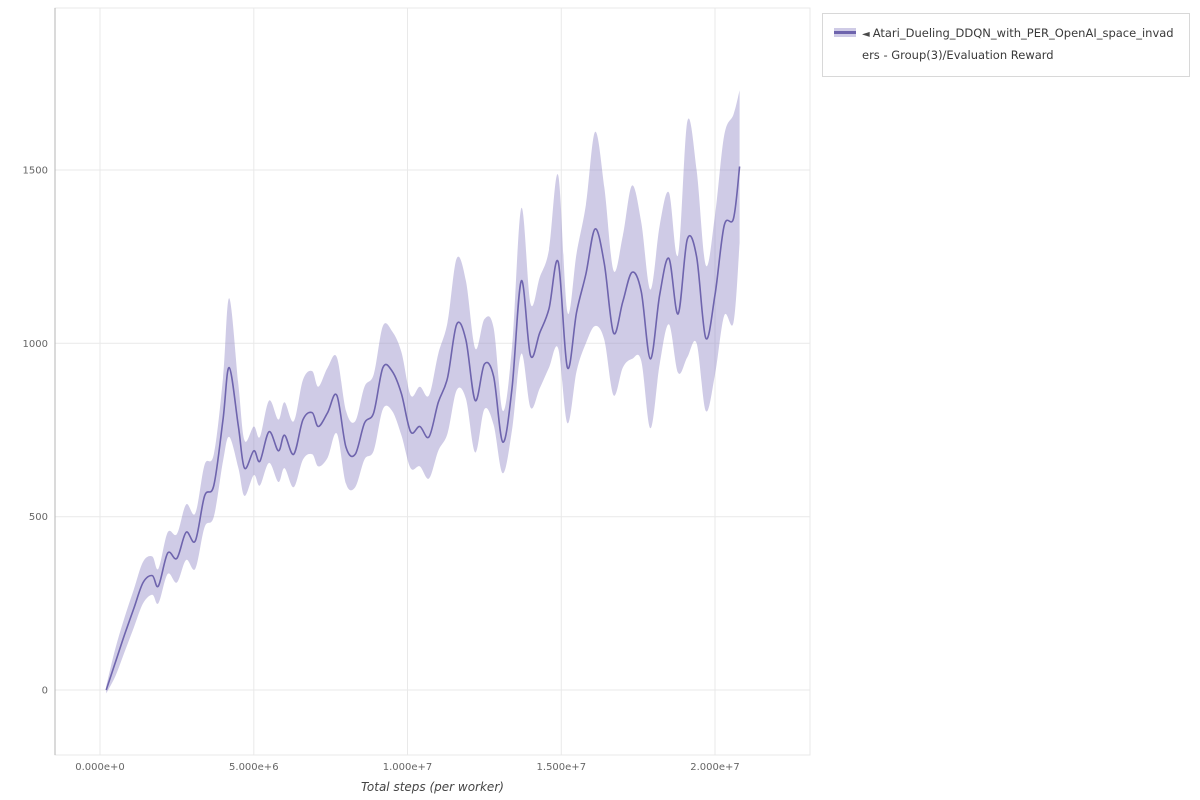 This screenshot has width=1200, height=800. I want to click on series-color-swatch, so click(845, 32).